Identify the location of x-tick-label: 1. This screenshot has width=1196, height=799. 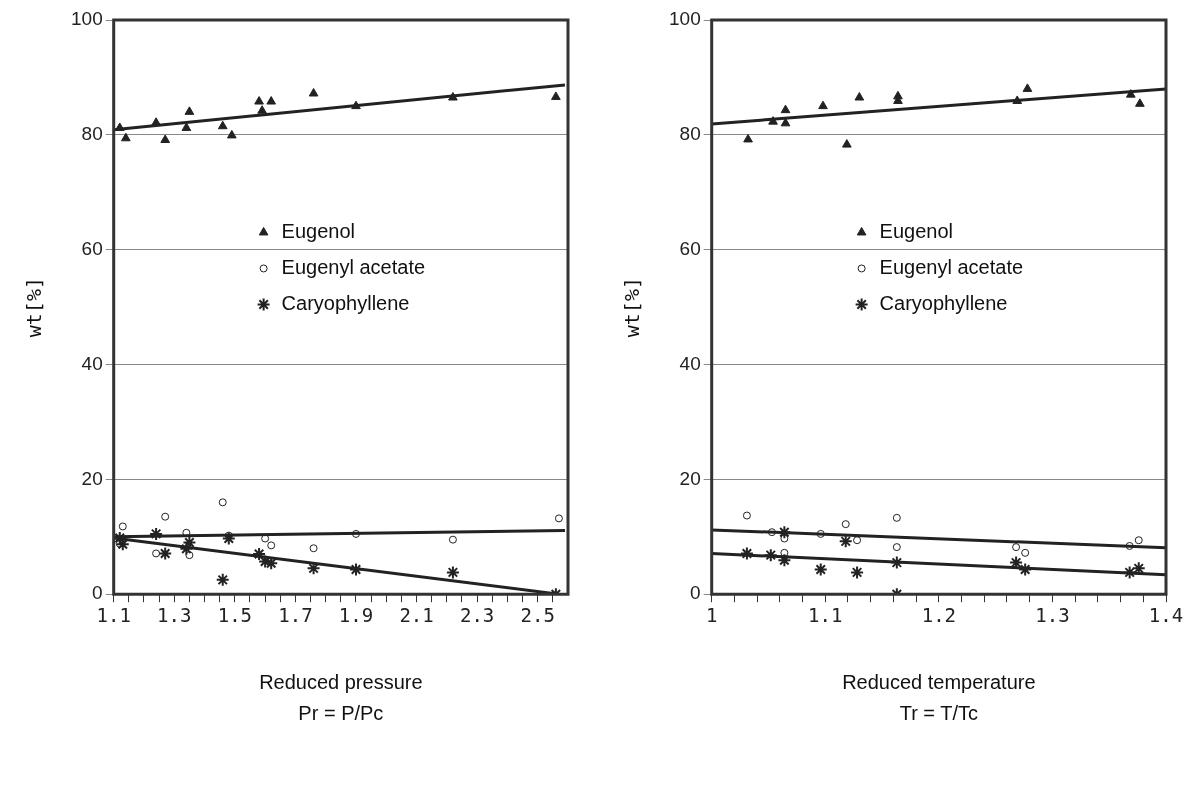
(711, 614).